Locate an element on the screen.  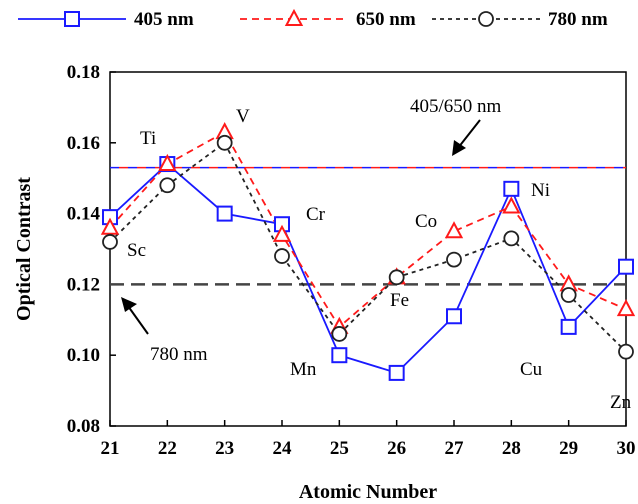
legend-label: 780 nm is located at coordinates (578, 19).